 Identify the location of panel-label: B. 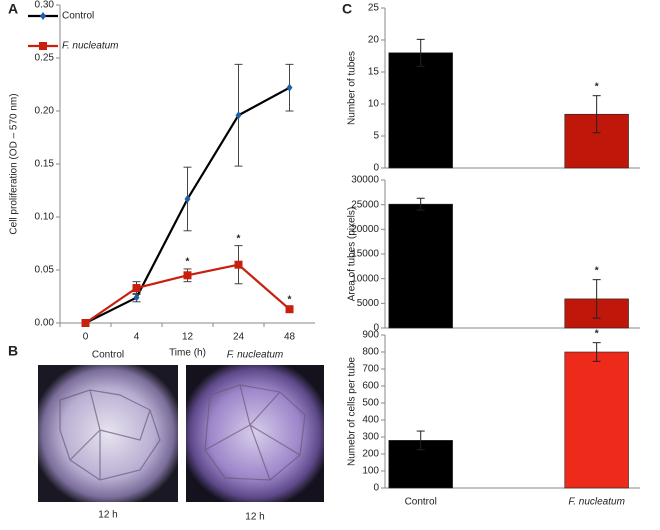
(13, 351).